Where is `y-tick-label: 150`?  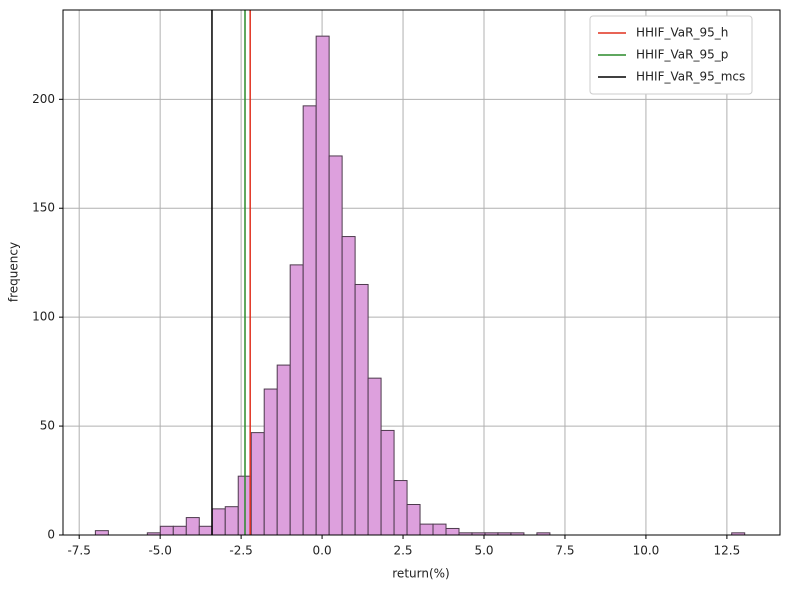 y-tick-label: 150 is located at coordinates (43, 208).